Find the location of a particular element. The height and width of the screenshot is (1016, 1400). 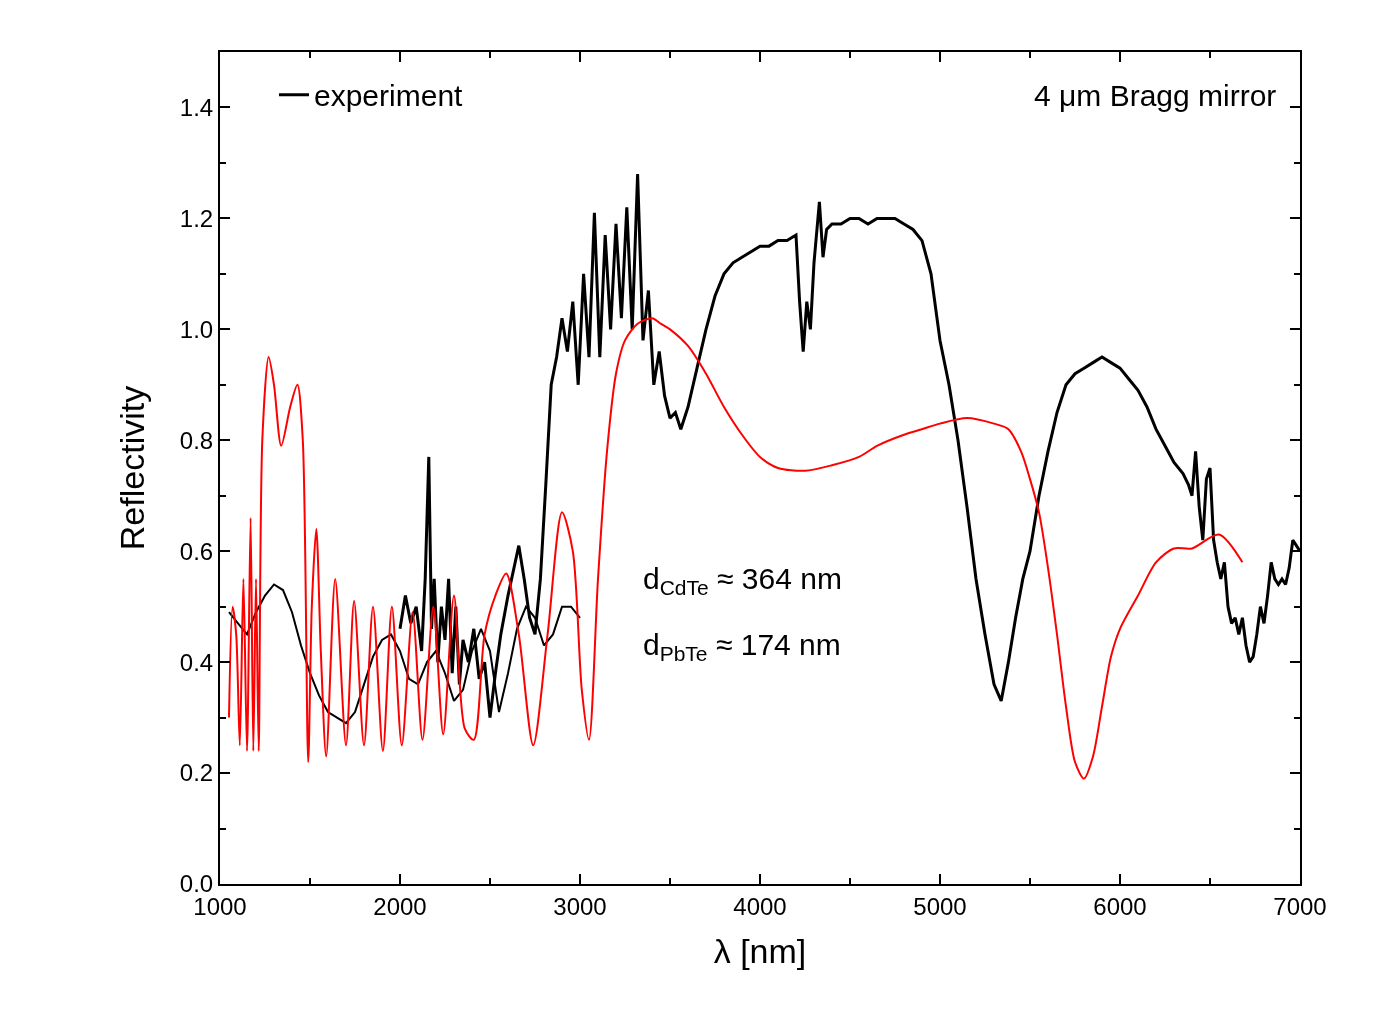

y-tick-label: 0.4 is located at coordinates (196, 662).